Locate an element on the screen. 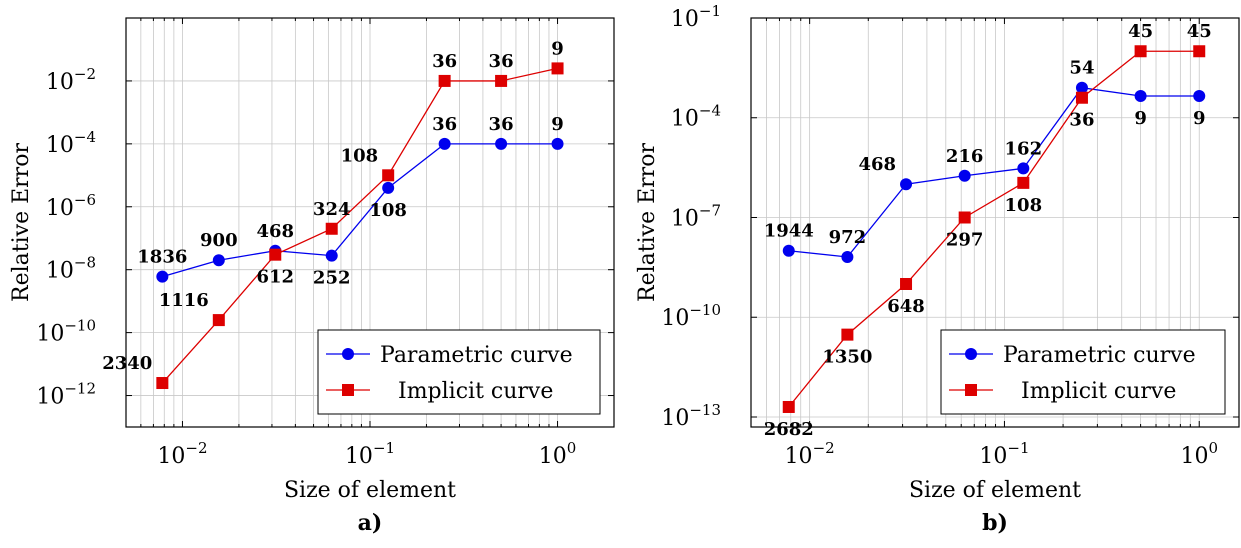  y-tick-label: 10⁻¹² is located at coordinates (66, 395).